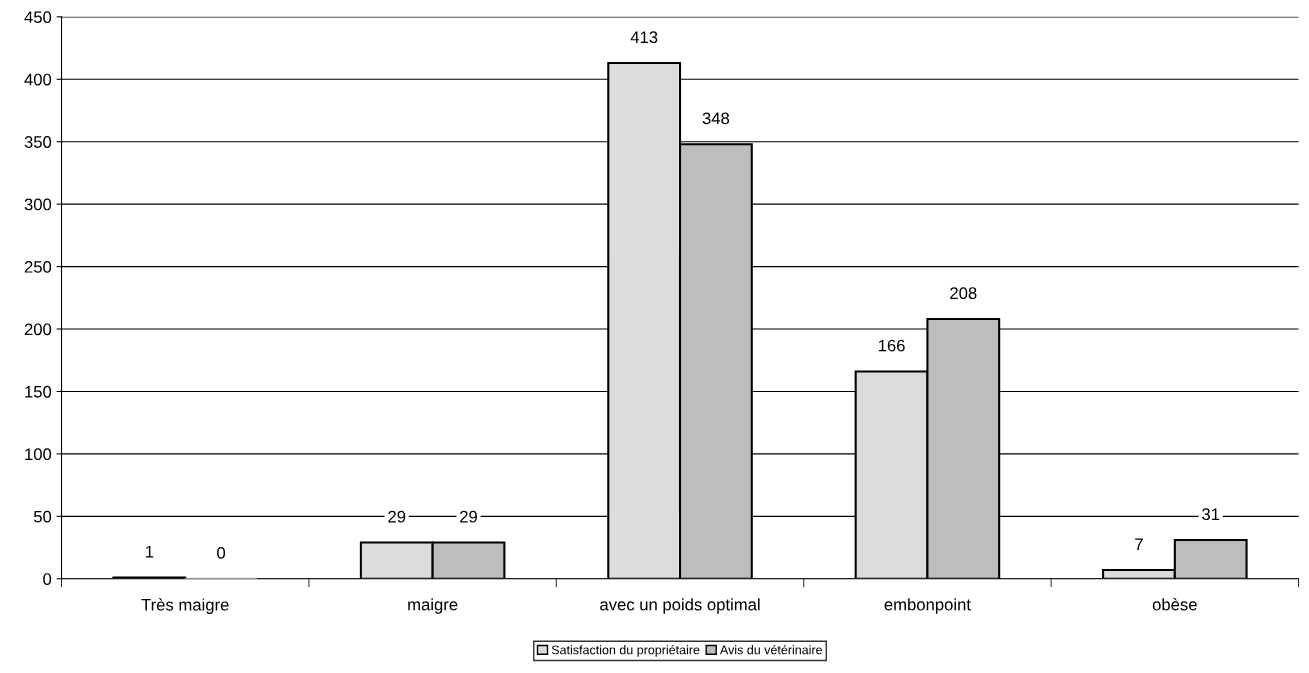  I want to click on legend-label: Satisfaction du propriétaire, so click(625, 650).